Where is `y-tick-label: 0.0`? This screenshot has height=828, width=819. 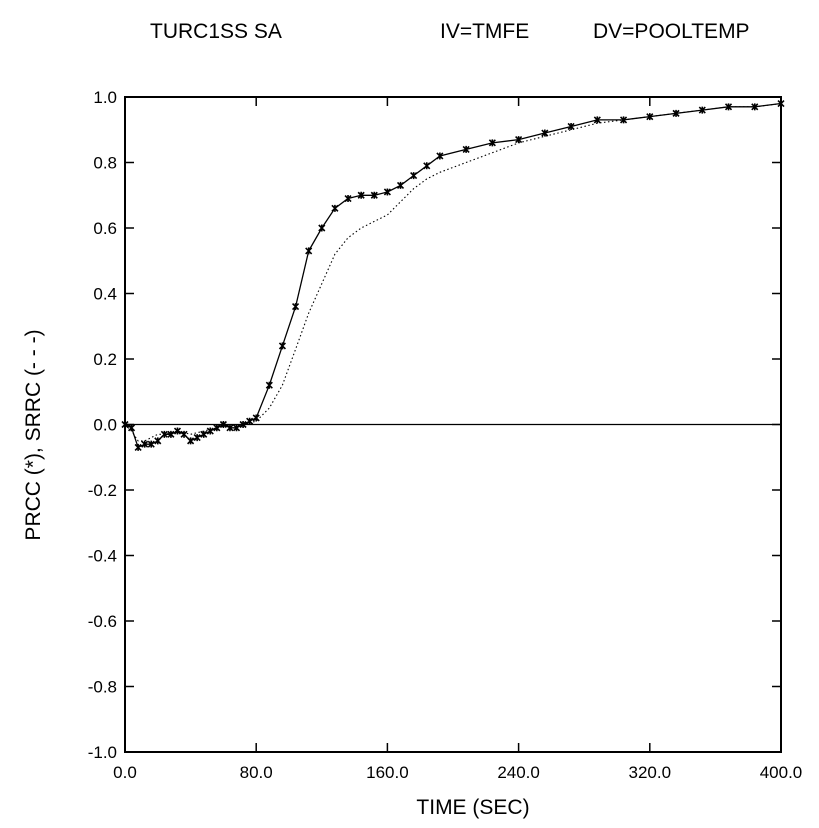
y-tick-label: 0.0 is located at coordinates (105, 425).